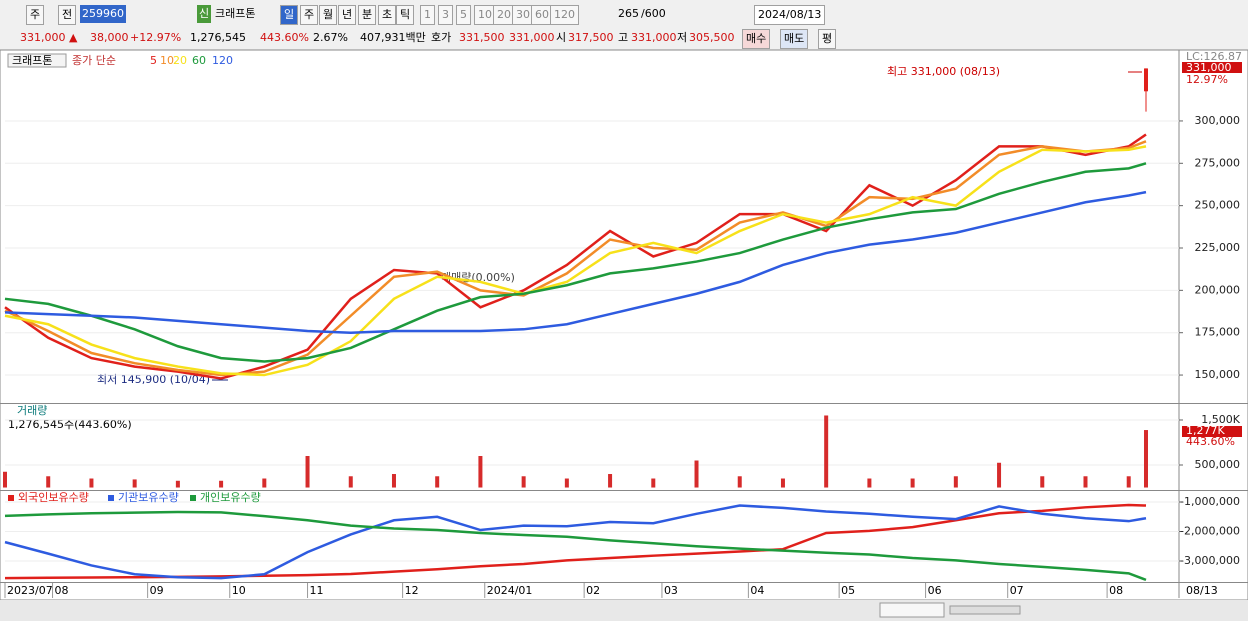 This screenshot has height=621, width=1248. Describe the element at coordinates (199, 60) in the screenshot. I see `legend-entry: 60` at that location.